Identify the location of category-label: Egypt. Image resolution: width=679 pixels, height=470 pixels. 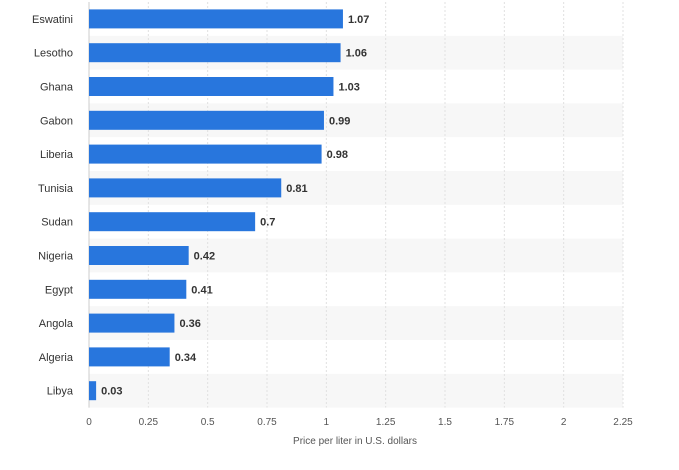
(59, 290).